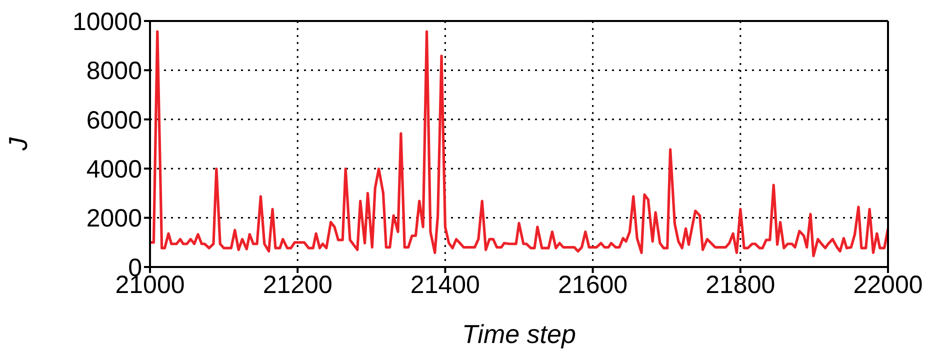 The height and width of the screenshot is (357, 935). Describe the element at coordinates (114, 218) in the screenshot. I see `y-tick-label: 2000` at that location.